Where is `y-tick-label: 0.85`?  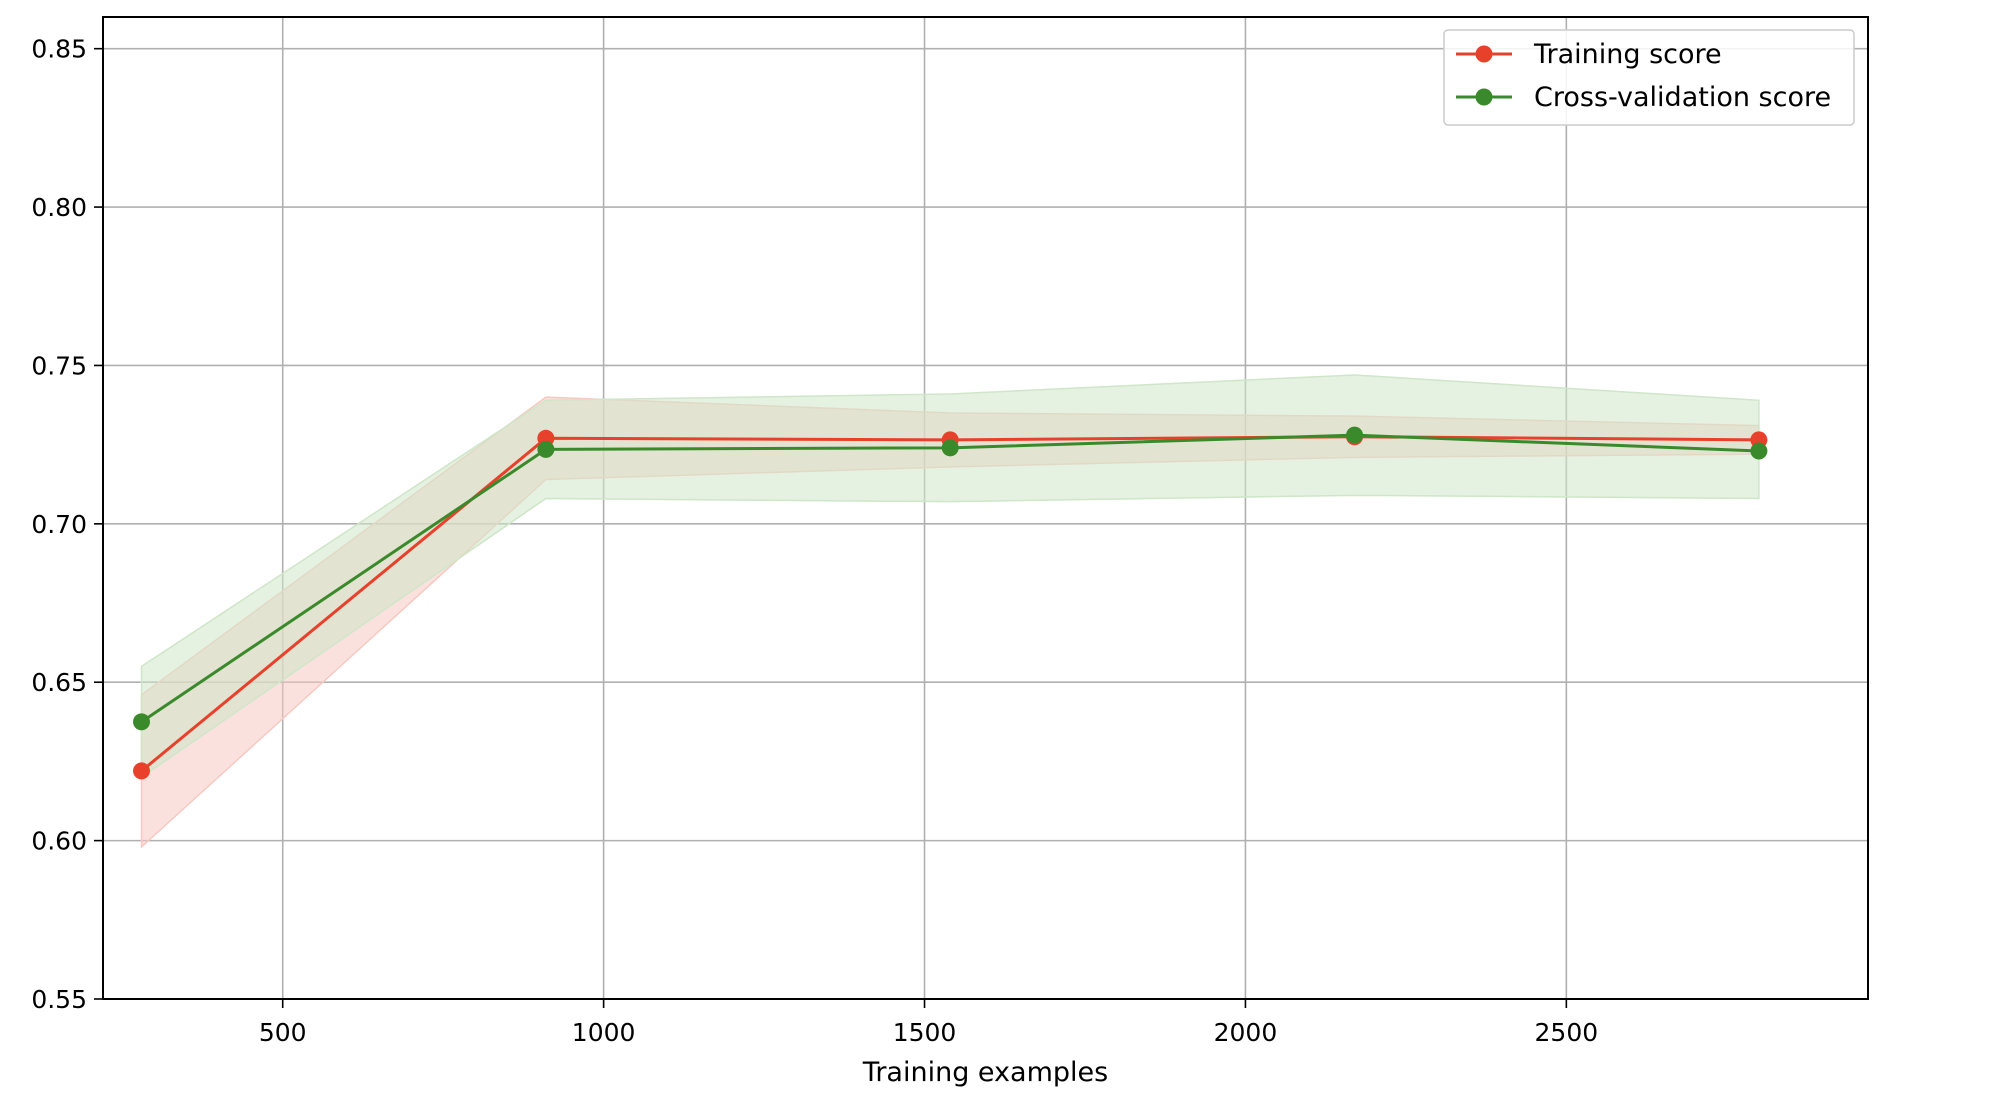
y-tick-label: 0.85 is located at coordinates (59, 49).